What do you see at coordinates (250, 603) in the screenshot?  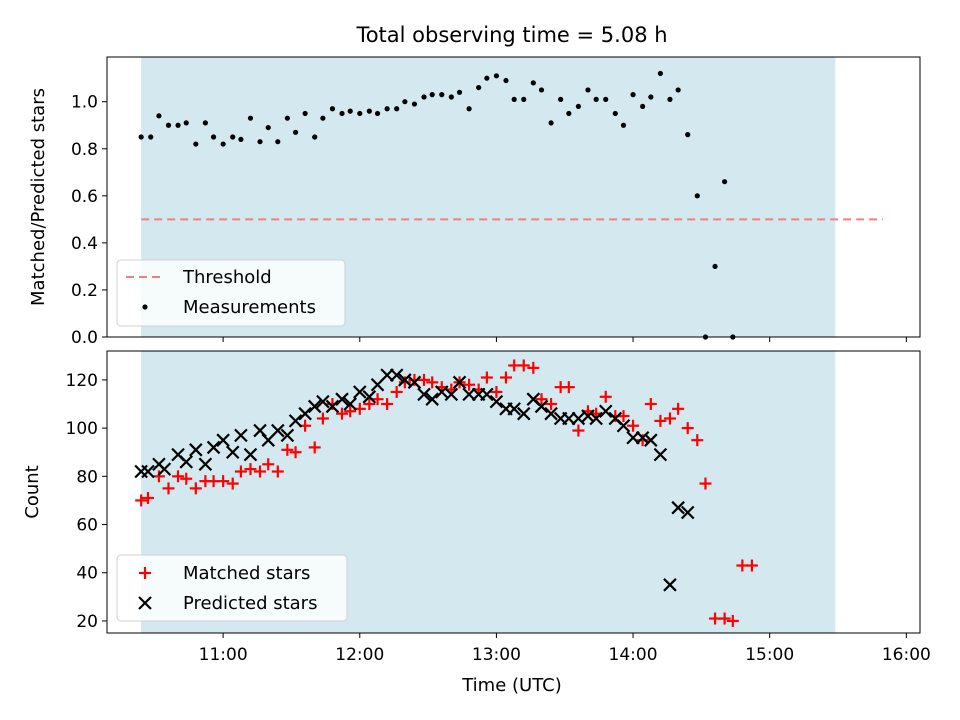 I see `legend-predicted-label: Predicted stars` at bounding box center [250, 603].